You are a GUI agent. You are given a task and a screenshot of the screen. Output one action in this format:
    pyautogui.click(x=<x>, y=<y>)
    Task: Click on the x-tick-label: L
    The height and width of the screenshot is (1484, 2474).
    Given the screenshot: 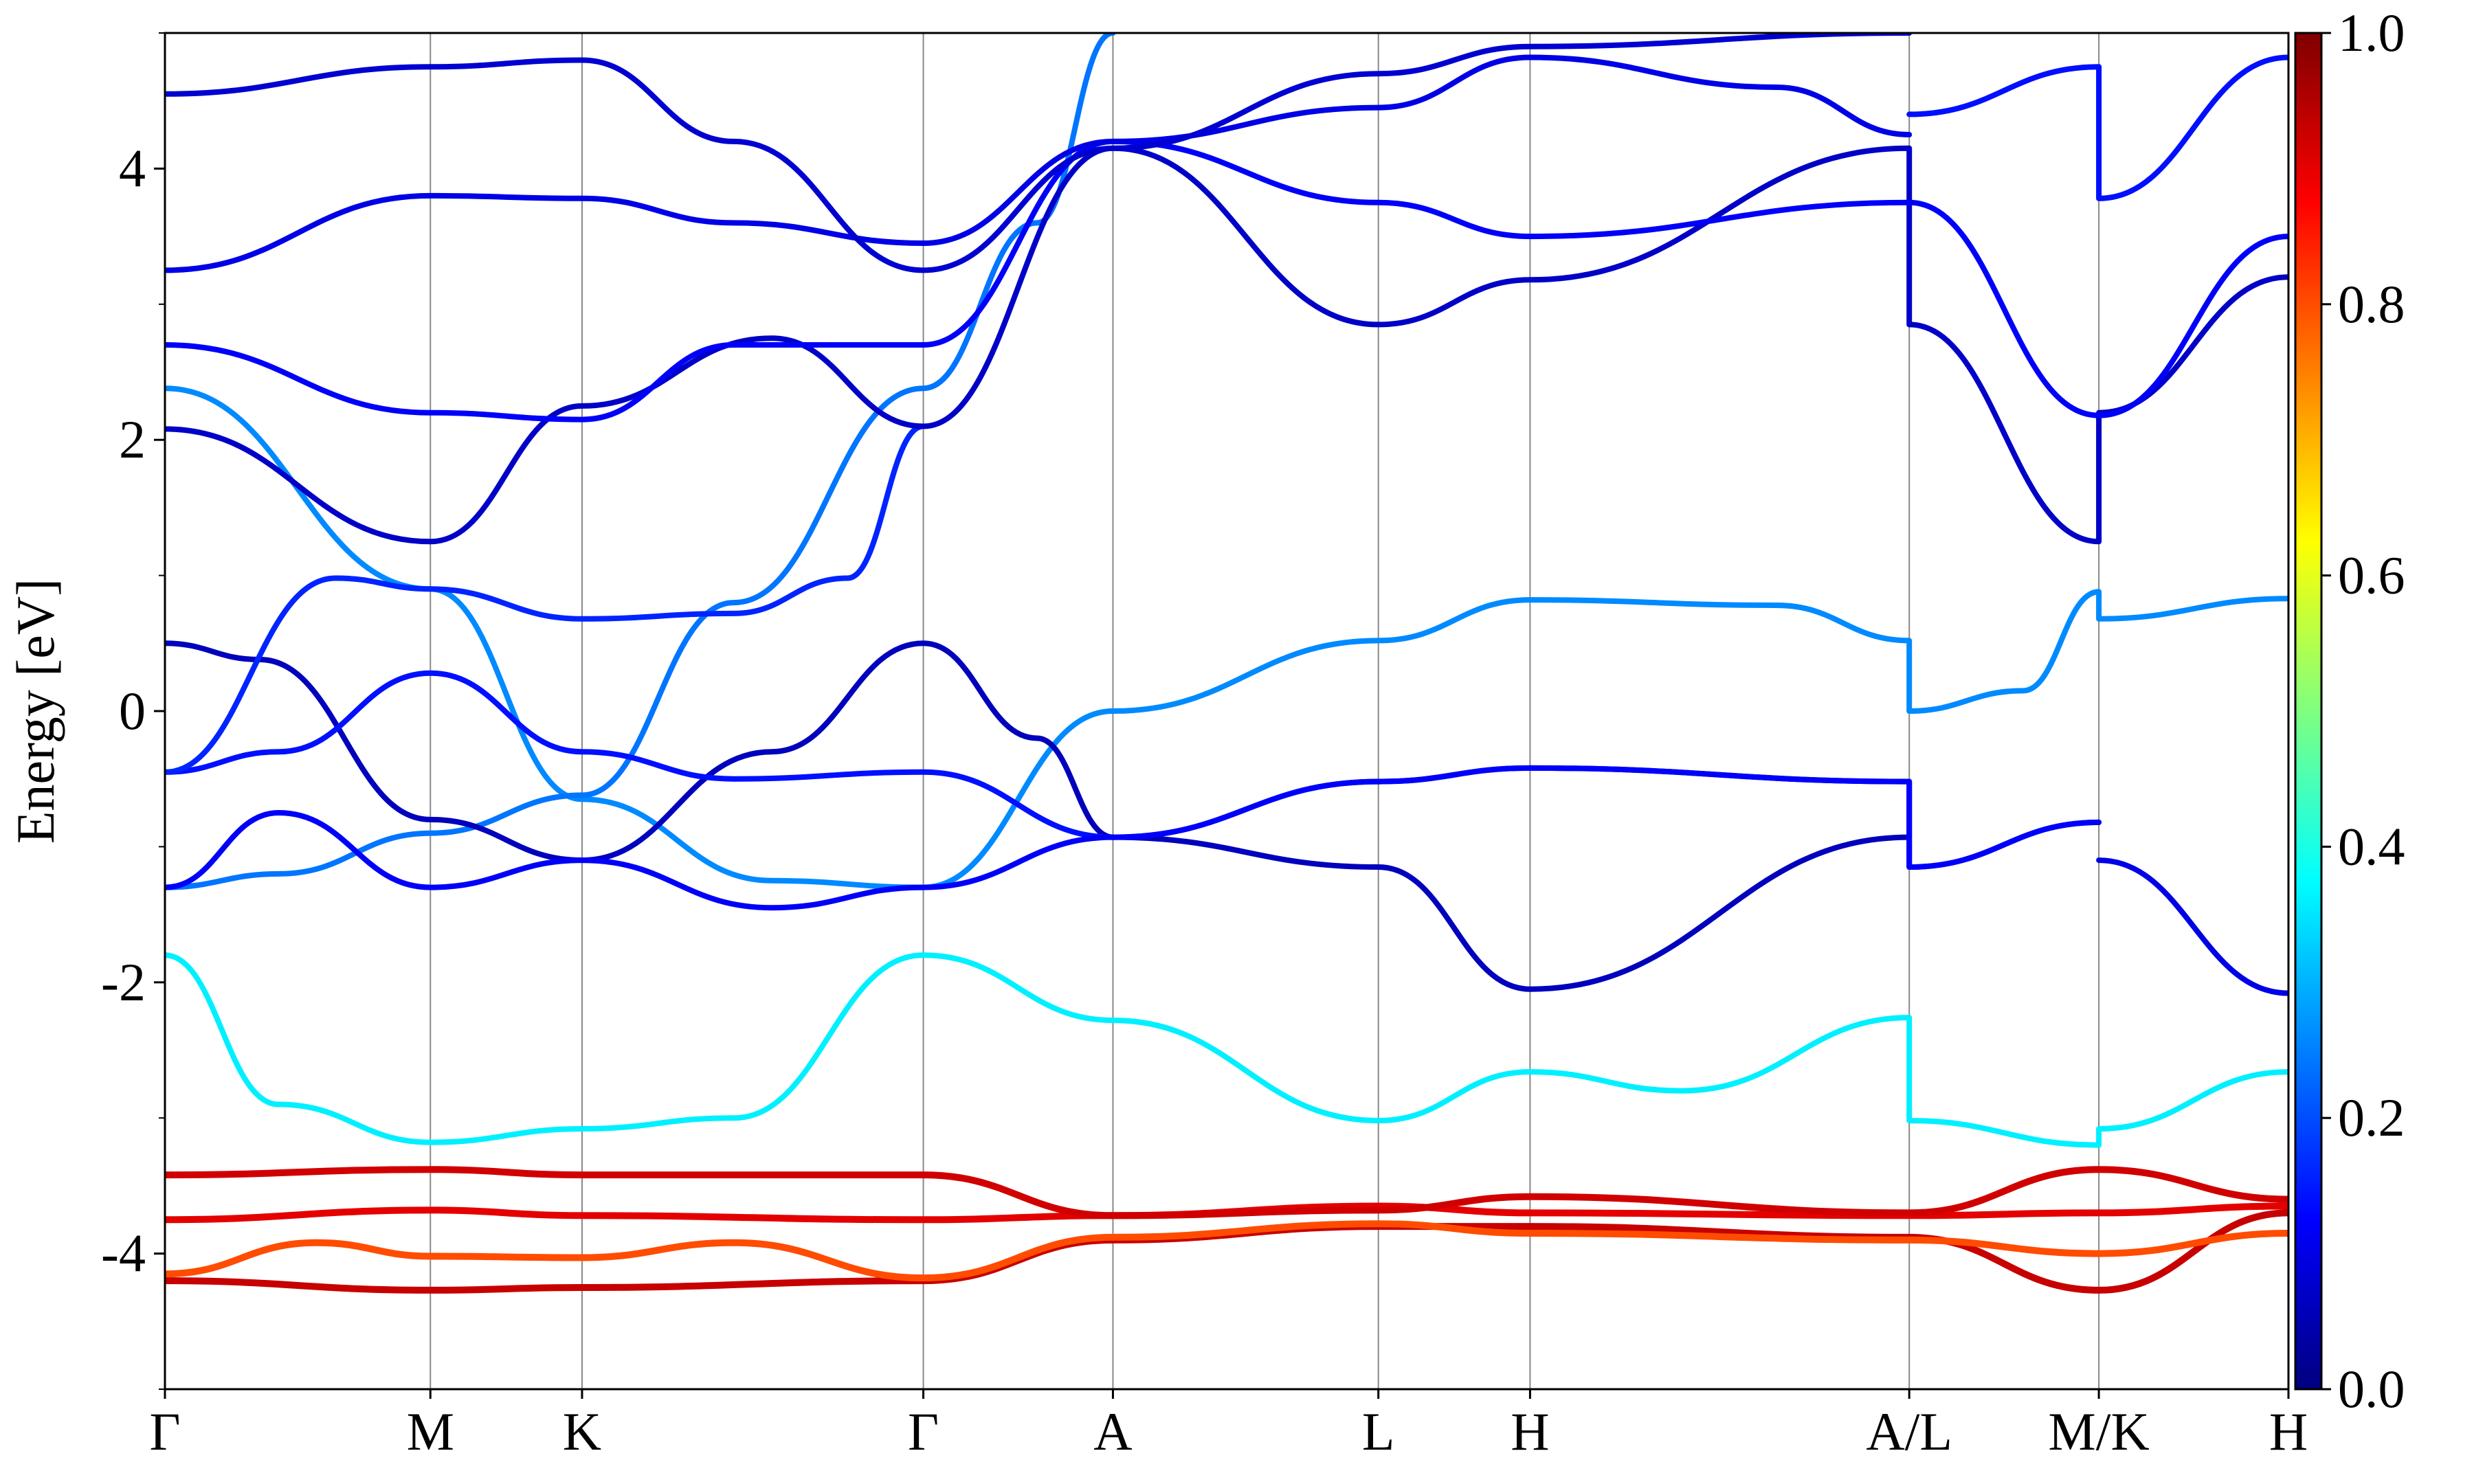 What is the action you would take?
    pyautogui.click(x=1378, y=1431)
    